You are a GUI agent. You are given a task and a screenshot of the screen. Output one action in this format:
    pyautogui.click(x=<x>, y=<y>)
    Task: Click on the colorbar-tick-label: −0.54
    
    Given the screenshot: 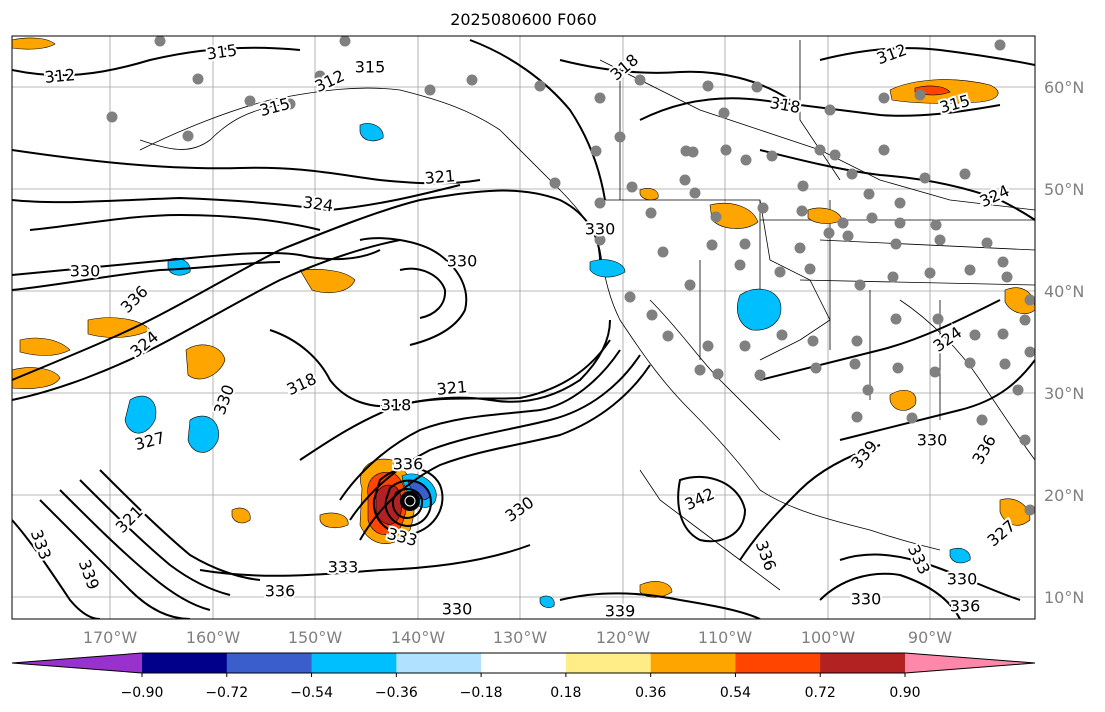 What is the action you would take?
    pyautogui.click(x=311, y=693)
    